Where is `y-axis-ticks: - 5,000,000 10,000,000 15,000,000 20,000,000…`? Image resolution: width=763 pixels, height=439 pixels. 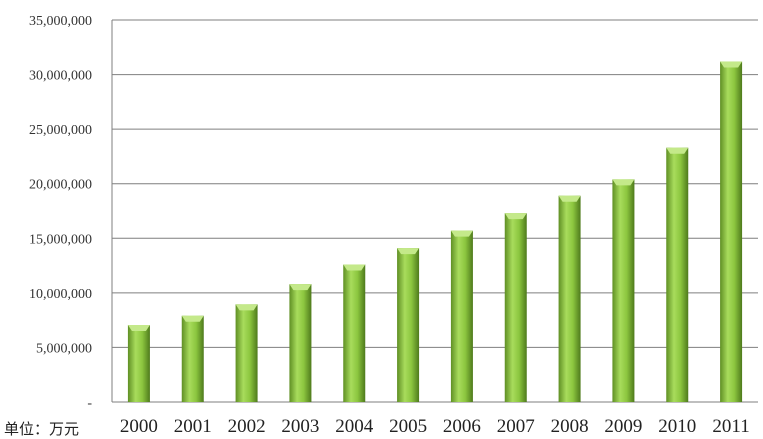 y-axis-ticks: - 5,000,000 10,000,000 15,000,000 20,000,000… is located at coordinates (60, 212).